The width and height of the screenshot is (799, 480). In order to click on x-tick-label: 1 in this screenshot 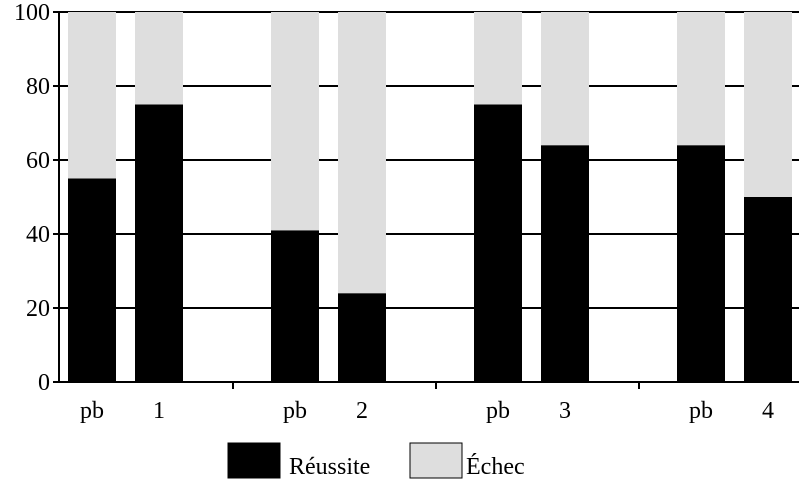, I will do `click(159, 411)`.